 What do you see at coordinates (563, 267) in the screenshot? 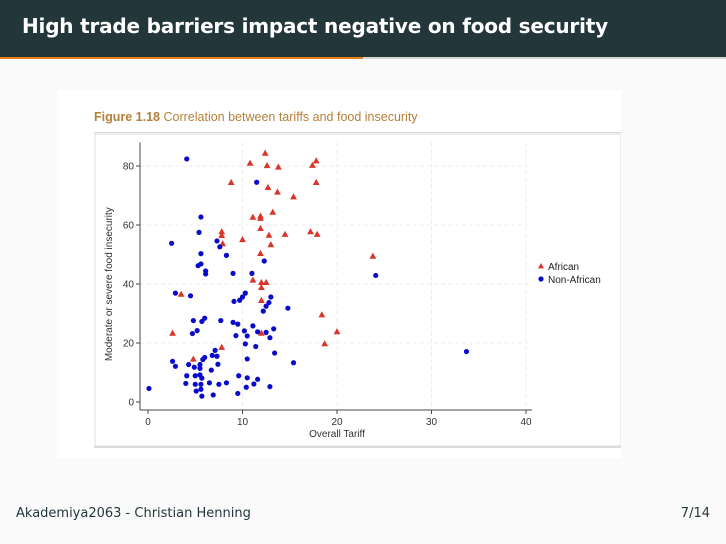
I see `legend-african-label: African` at bounding box center [563, 267].